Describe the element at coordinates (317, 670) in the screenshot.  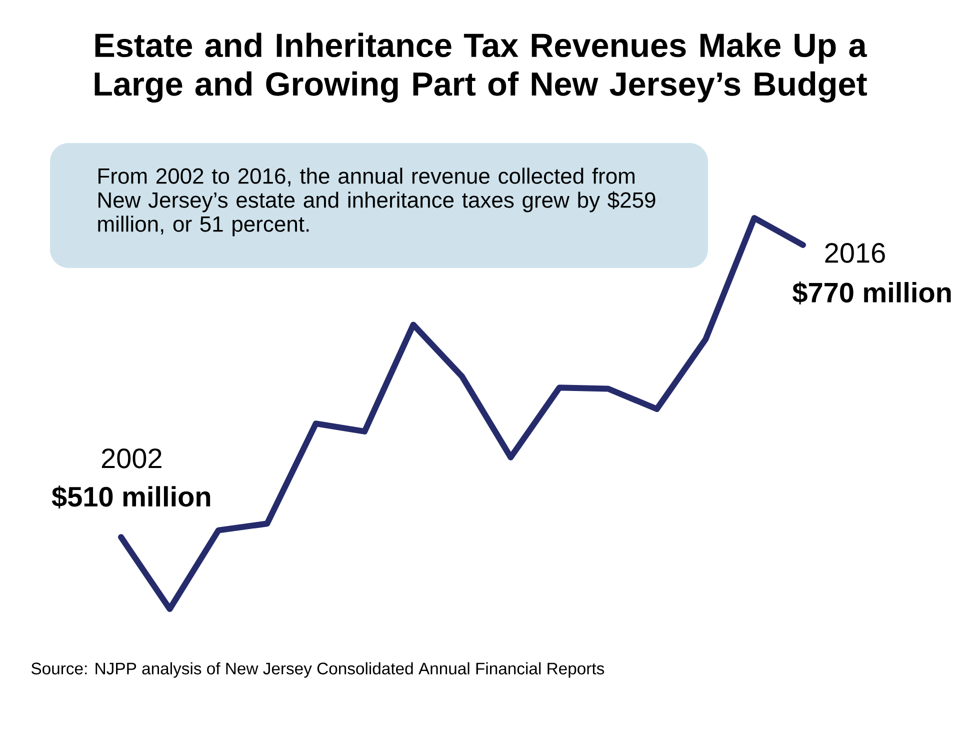
I see `source-note: Source: NJPP analysis of New Jersey Consolidated Annual Financial Reports` at that location.